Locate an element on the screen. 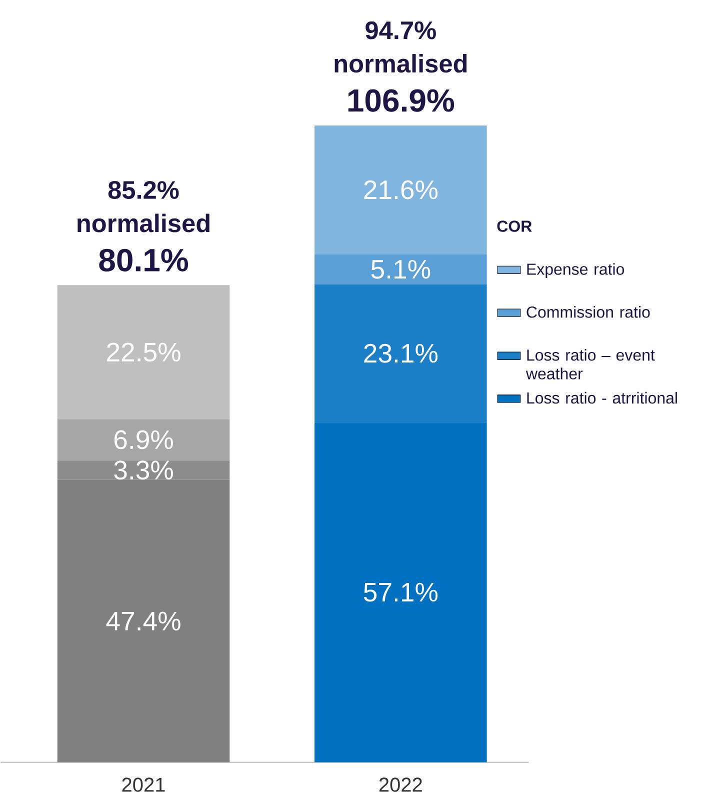 The image size is (726, 807). data-label: 5.1% is located at coordinates (400, 269).